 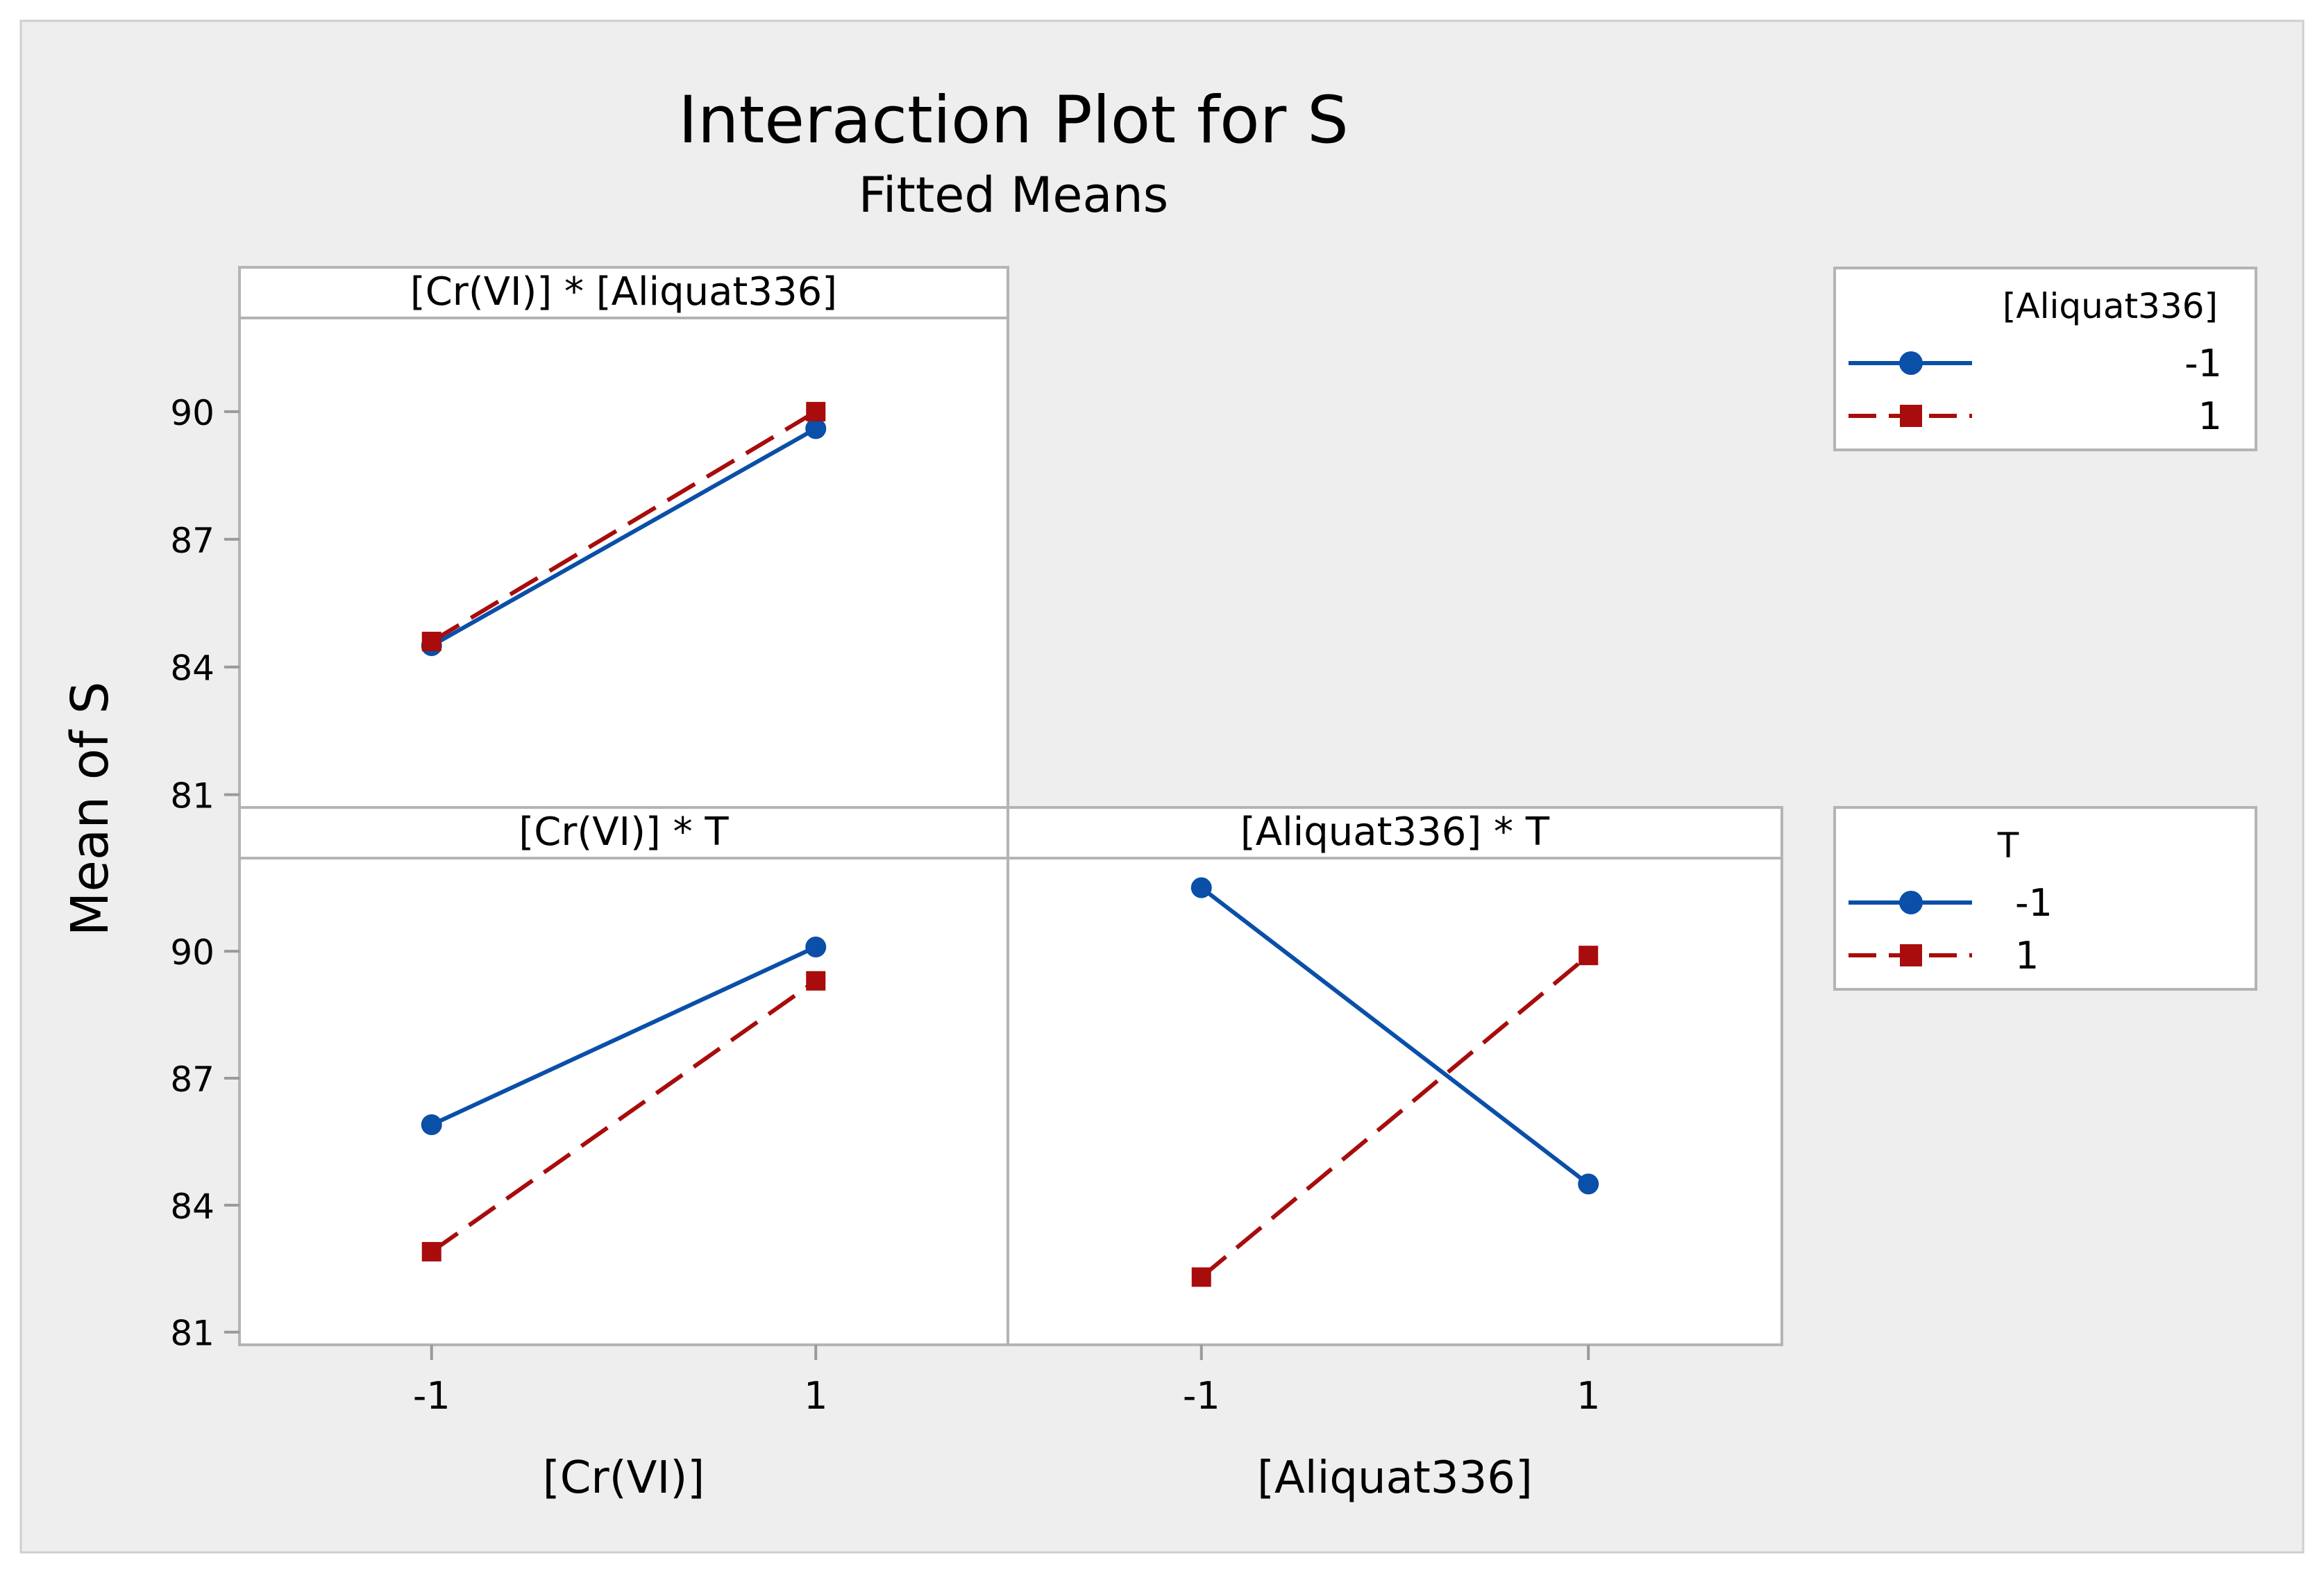 I want to click on legend-0: [Aliquat336] -1 1, so click(x=2045, y=359).